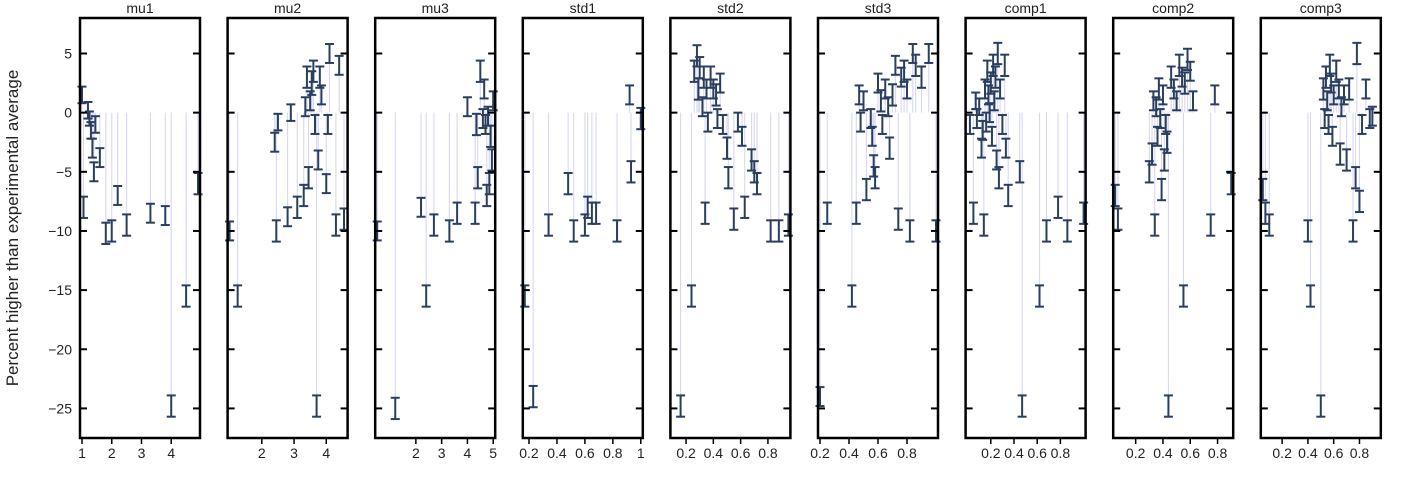 The image size is (1420, 477). I want to click on y-tick-label: −15, so click(60, 290).